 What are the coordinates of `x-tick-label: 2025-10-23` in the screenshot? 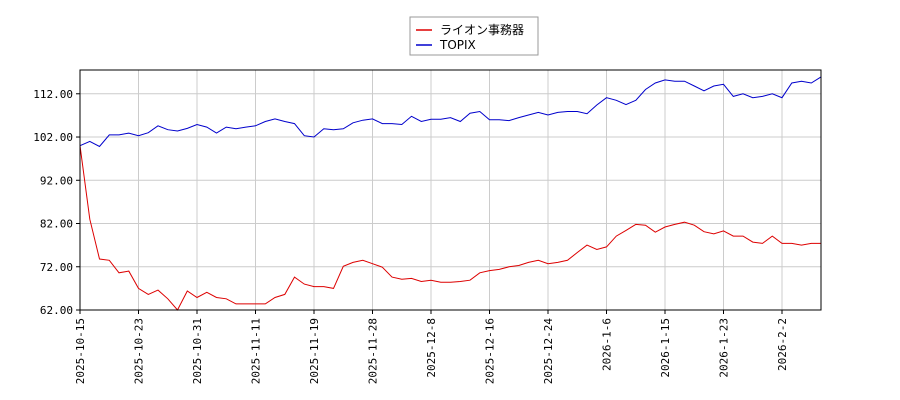 It's located at (139, 351).